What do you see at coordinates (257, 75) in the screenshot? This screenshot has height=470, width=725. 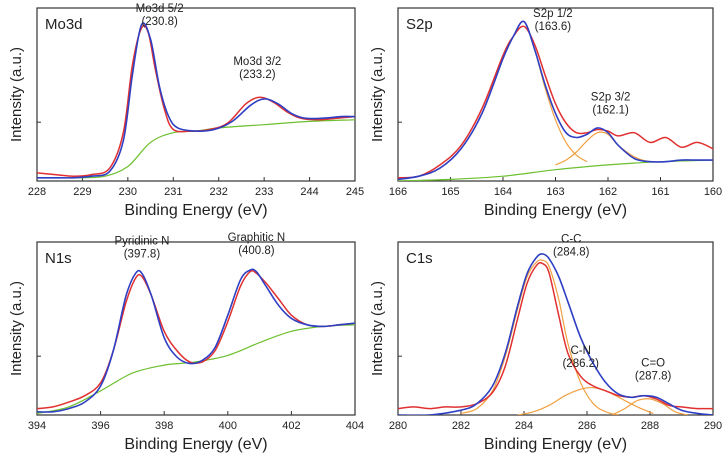 I see `peak-annotation: (233.2)` at bounding box center [257, 75].